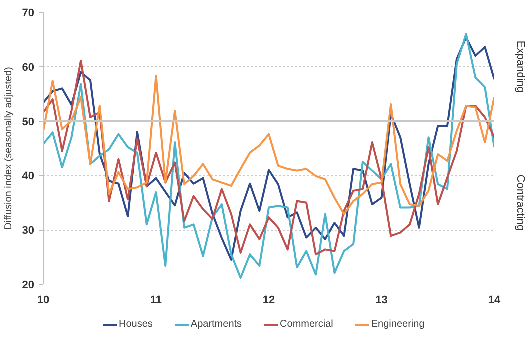 Image resolution: width=529 pixels, height=341 pixels. What do you see at coordinates (28, 122) in the screenshot?
I see `y-tick-label: 50` at bounding box center [28, 122].